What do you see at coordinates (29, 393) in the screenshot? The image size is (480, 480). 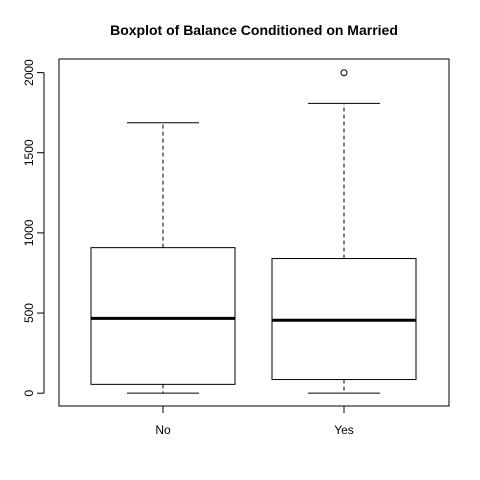 I see `y-tick-label: 0` at bounding box center [29, 393].